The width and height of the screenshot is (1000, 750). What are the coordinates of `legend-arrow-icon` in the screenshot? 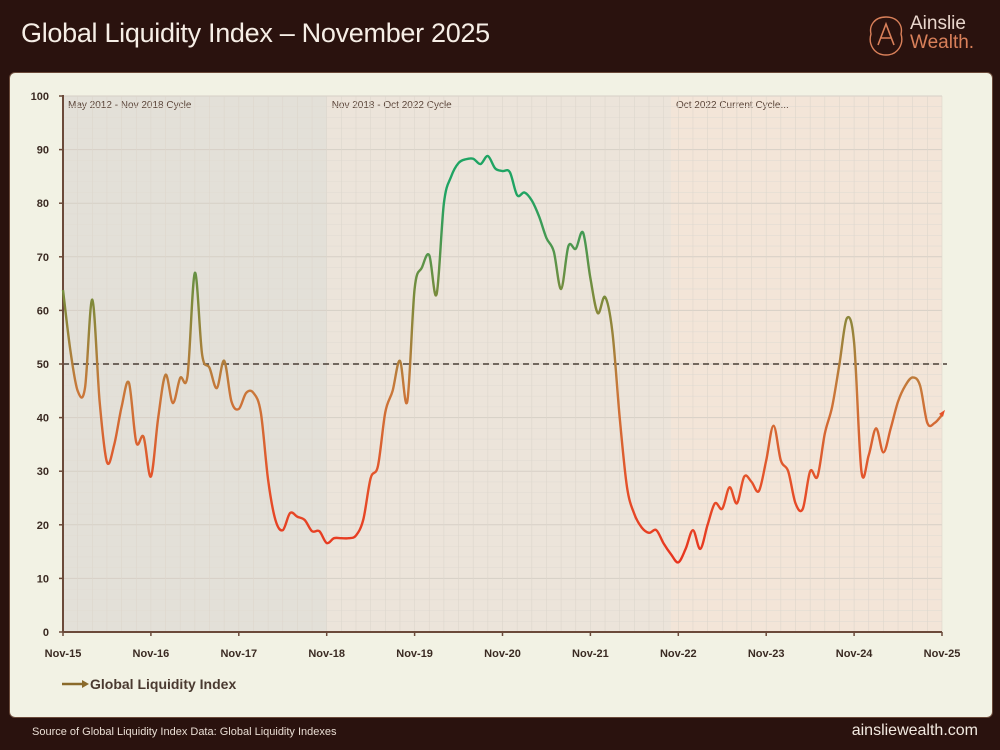 It's located at (75, 684).